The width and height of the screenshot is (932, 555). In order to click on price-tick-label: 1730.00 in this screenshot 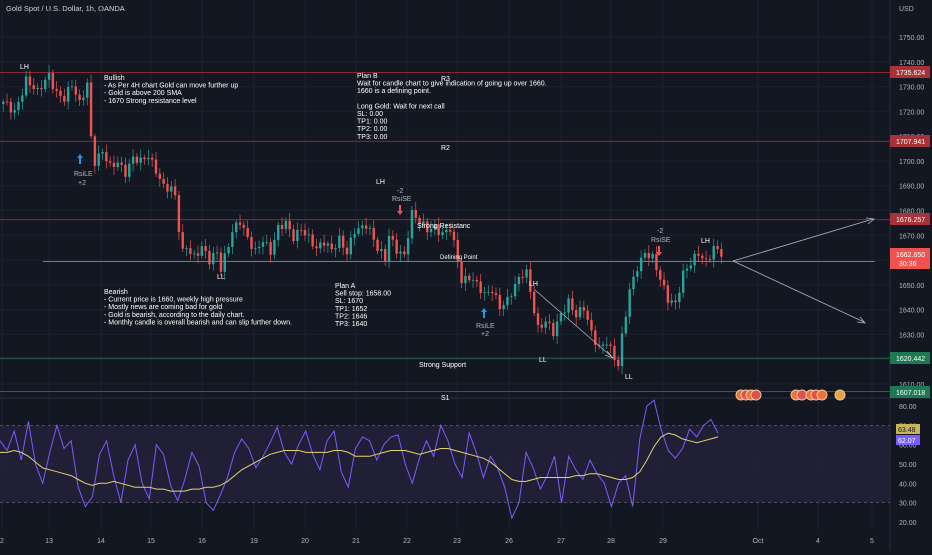, I will do `click(911, 88)`.